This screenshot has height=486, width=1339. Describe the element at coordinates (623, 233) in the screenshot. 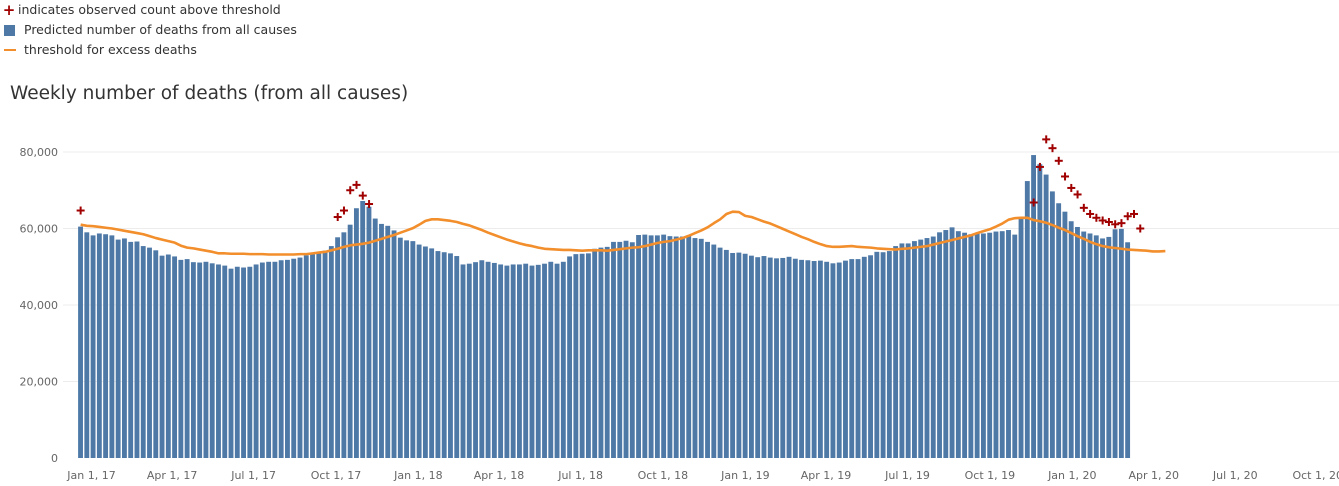

I see `threshold-series-line` at that location.